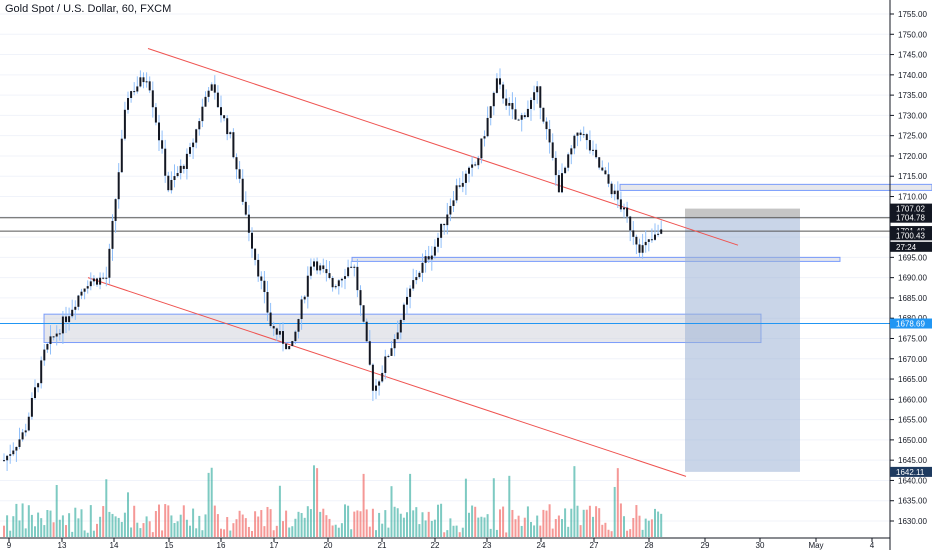 This screenshot has height=550, width=932. I want to click on price-tick-label: 1630.00, so click(912, 521).